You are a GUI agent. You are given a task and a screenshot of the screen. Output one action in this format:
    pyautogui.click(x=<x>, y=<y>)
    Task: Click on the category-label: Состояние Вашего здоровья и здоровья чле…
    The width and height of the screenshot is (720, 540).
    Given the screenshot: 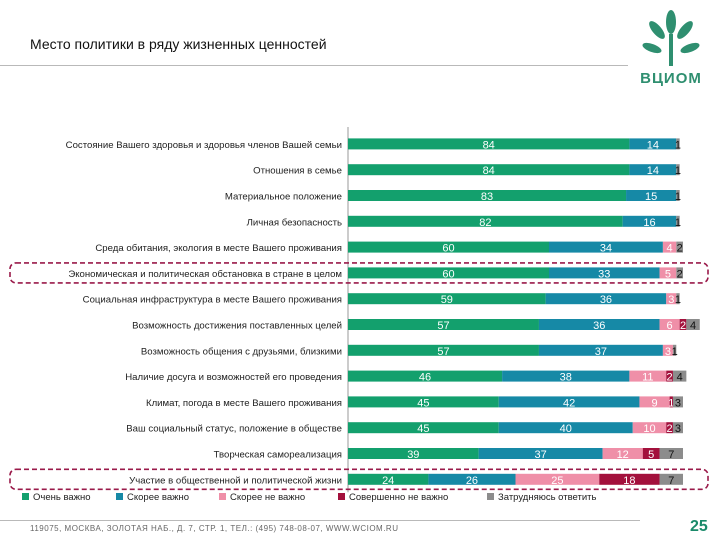 What is the action you would take?
    pyautogui.click(x=204, y=145)
    